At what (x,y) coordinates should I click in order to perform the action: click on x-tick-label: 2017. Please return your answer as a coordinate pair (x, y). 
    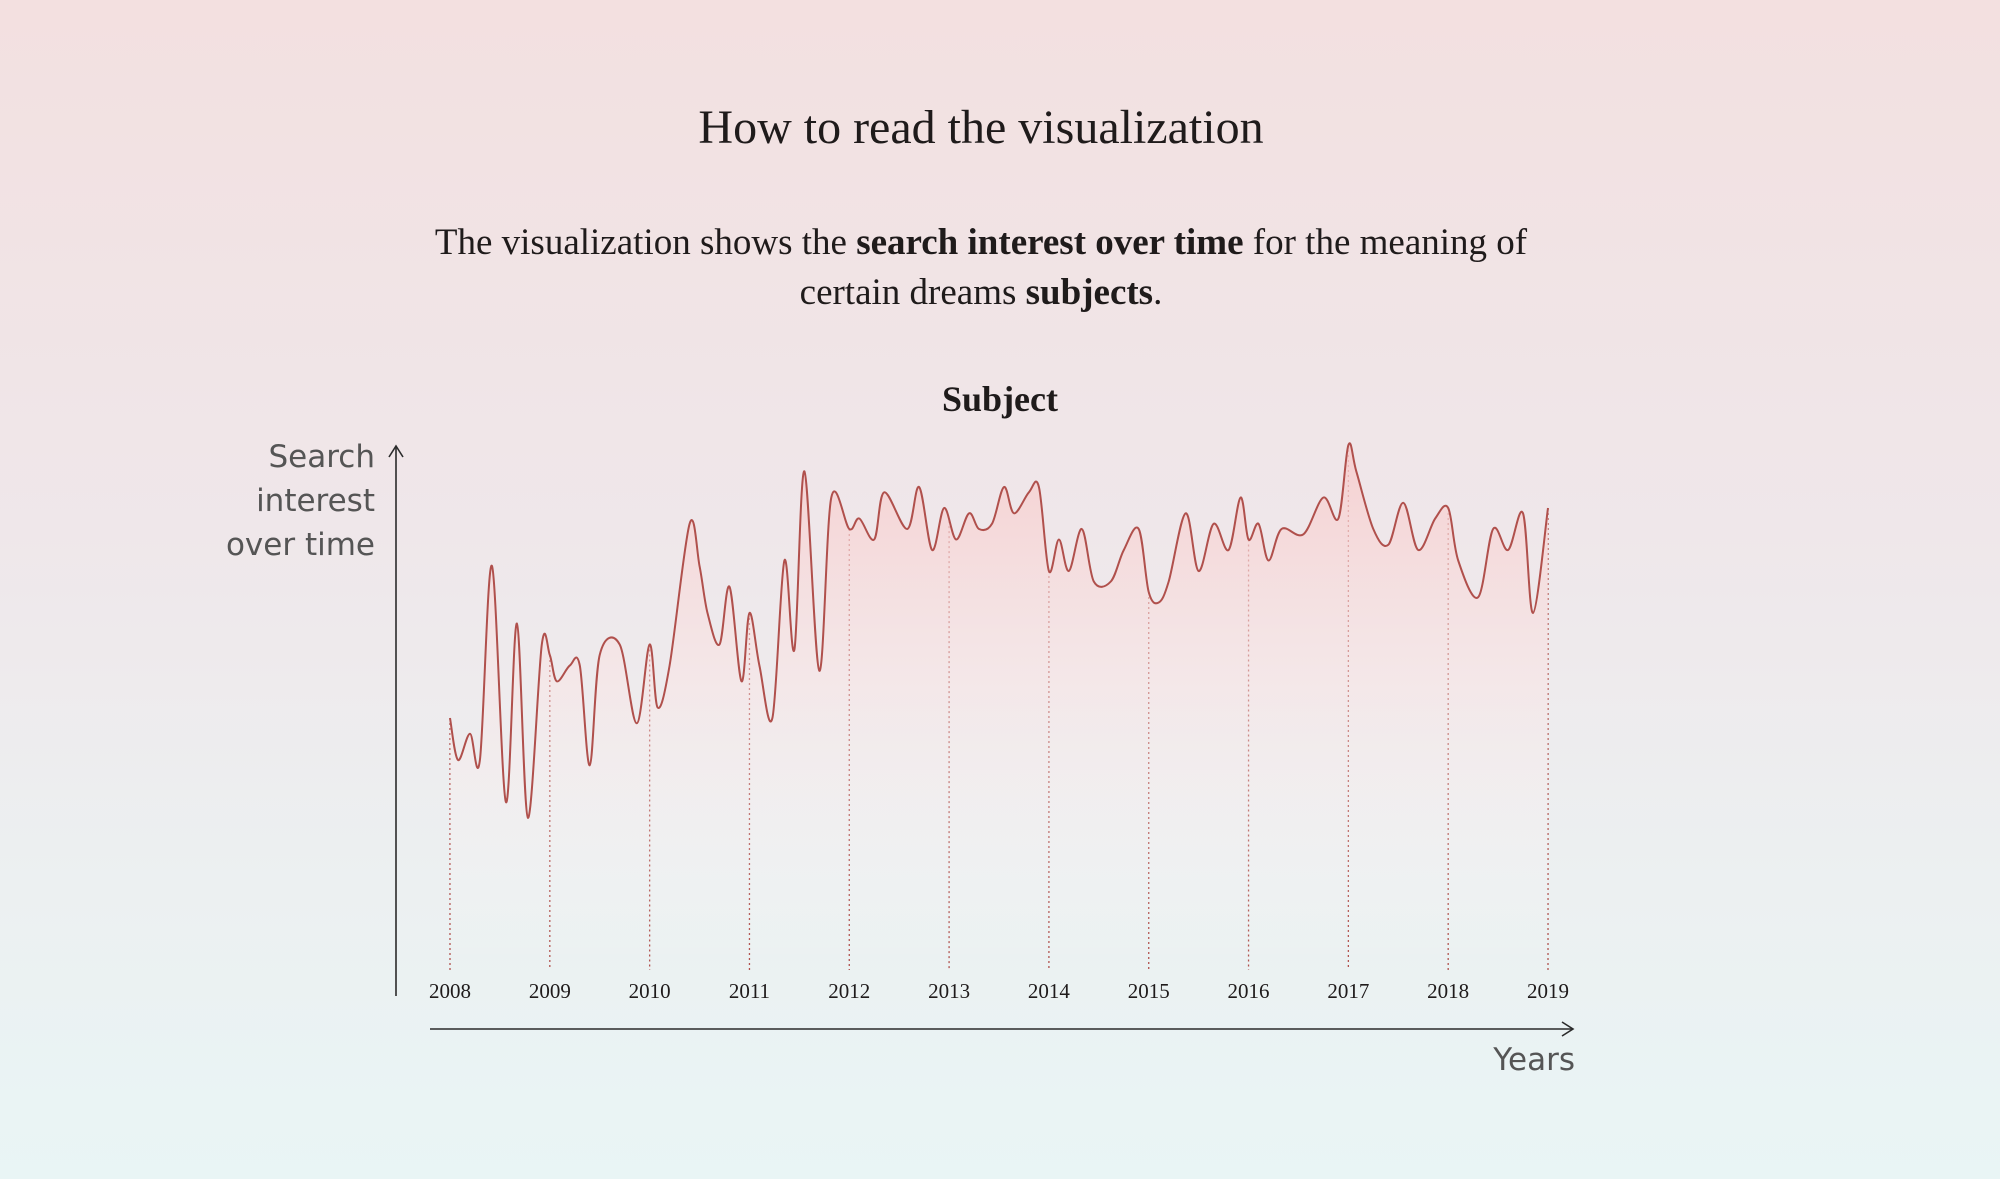
    Looking at the image, I should click on (1348, 991).